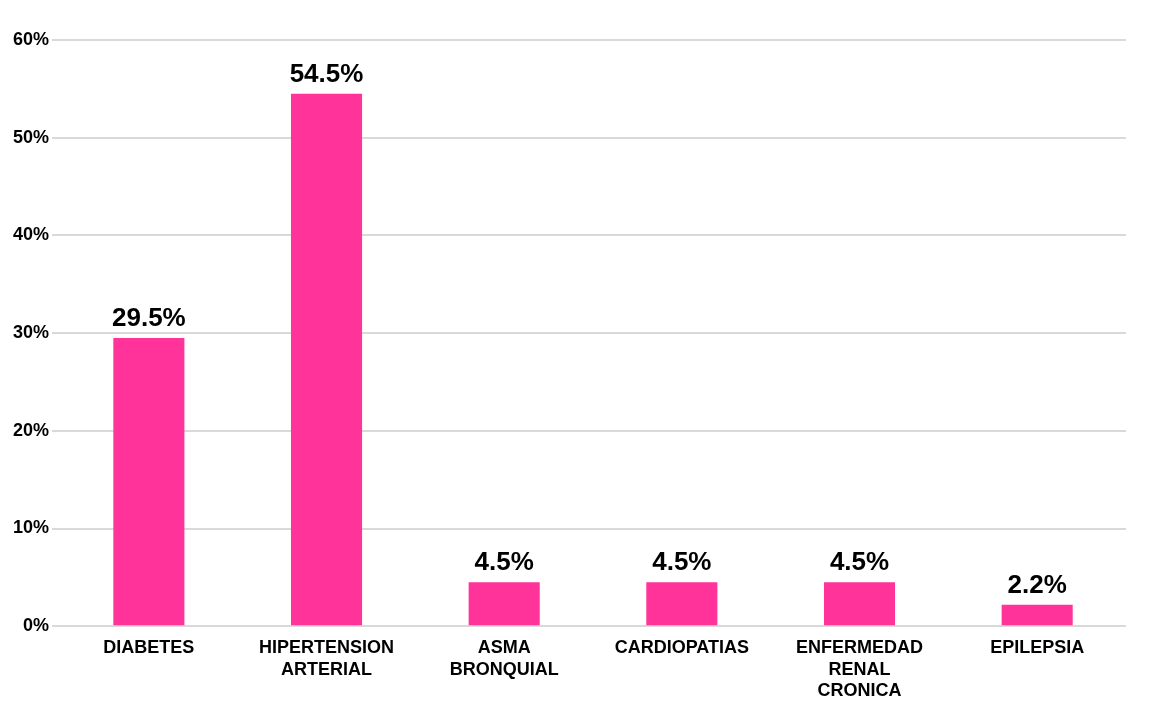  Describe the element at coordinates (149, 646) in the screenshot. I see `x-tick-label: DIABETES` at that location.